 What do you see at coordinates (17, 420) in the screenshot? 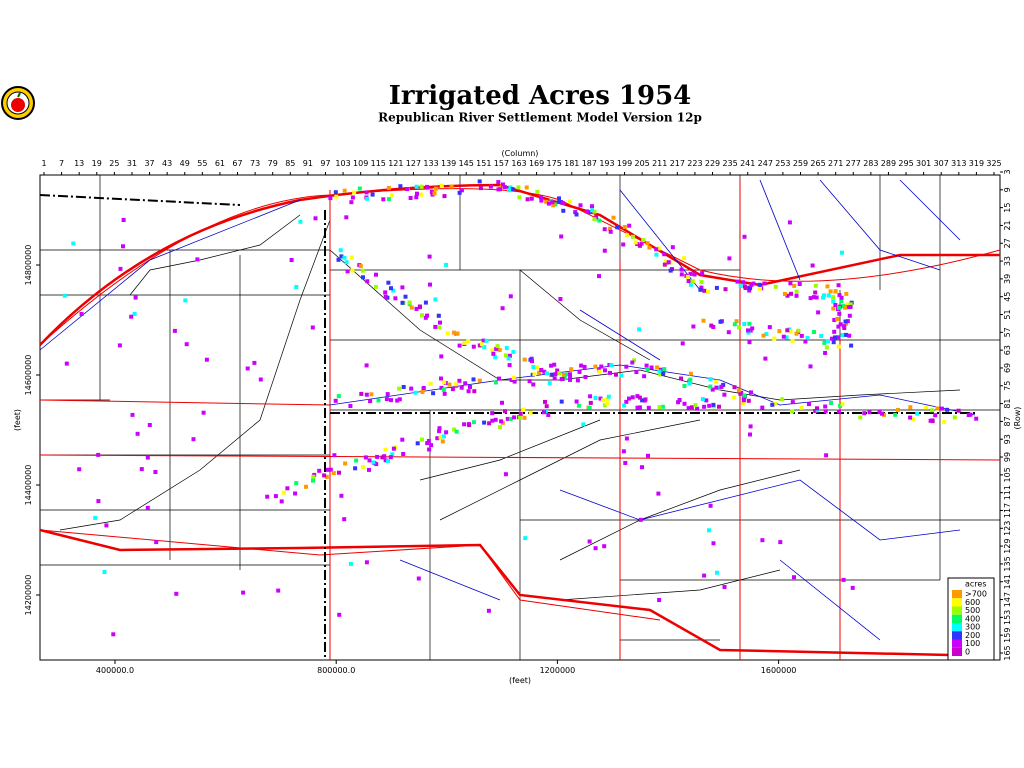
I see `left-axis-label: (feet)` at bounding box center [17, 420].